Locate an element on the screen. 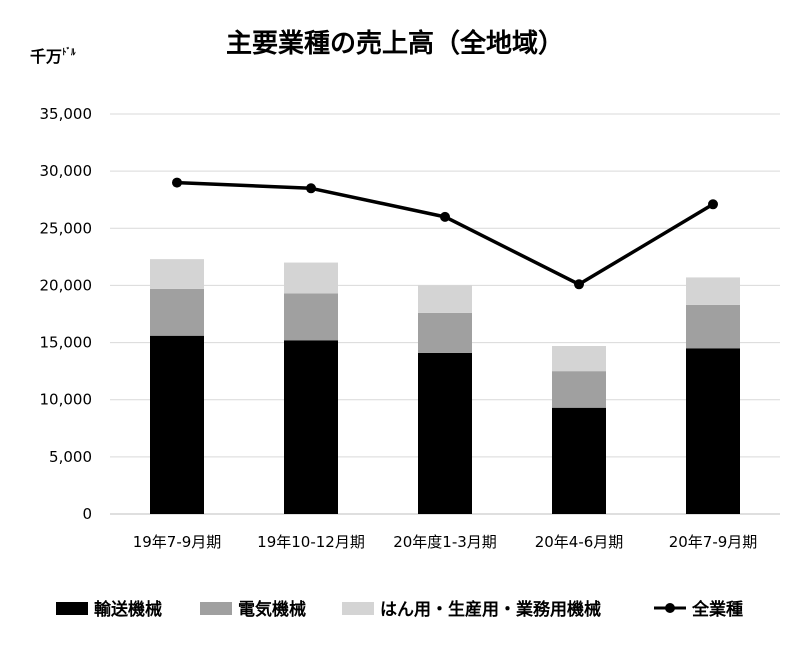 The image size is (800, 654). legend: 輸送機械 電気機械 はん用・生産用・業務用機械 全業種 is located at coordinates (399, 609).